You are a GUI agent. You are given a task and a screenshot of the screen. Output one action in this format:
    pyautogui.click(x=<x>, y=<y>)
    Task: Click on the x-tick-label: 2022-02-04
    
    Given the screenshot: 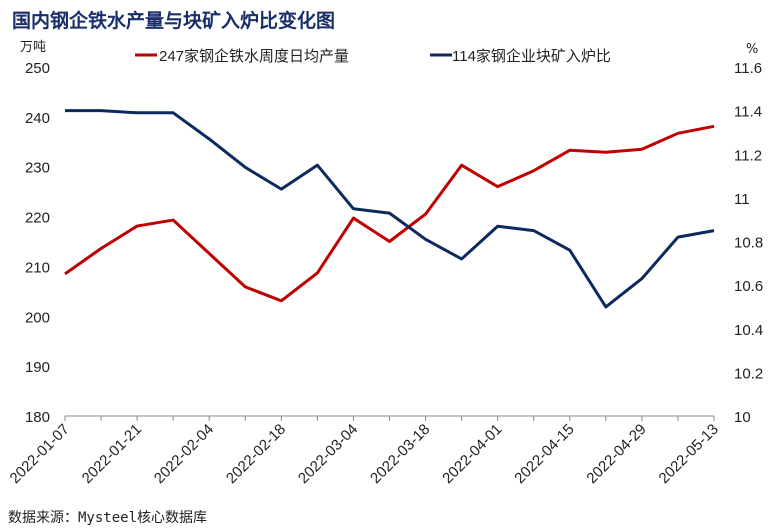 What is the action you would take?
    pyautogui.click(x=184, y=454)
    